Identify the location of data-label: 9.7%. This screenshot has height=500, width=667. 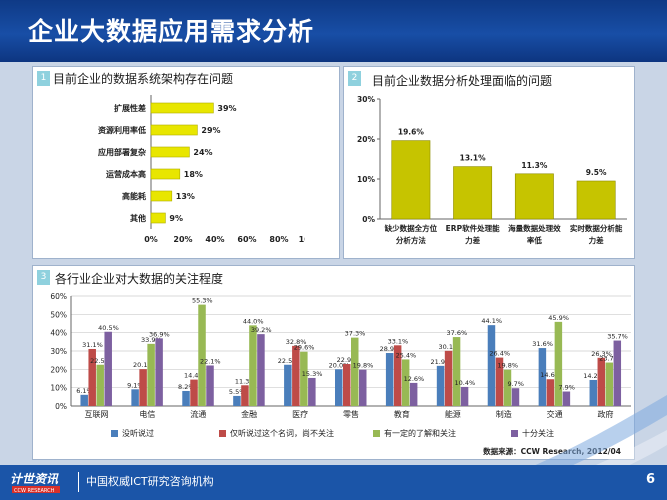
(515, 384).